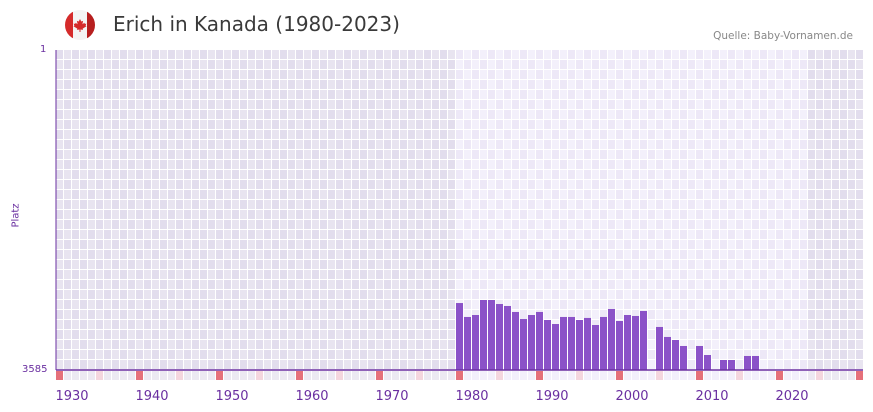  Describe the element at coordinates (467, 343) in the screenshot. I see `bar-1981` at that location.